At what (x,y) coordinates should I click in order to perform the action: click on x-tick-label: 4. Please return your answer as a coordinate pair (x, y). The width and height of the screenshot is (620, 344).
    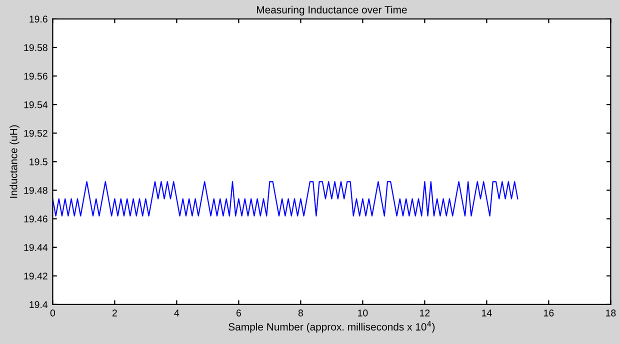
    Looking at the image, I should click on (177, 313).